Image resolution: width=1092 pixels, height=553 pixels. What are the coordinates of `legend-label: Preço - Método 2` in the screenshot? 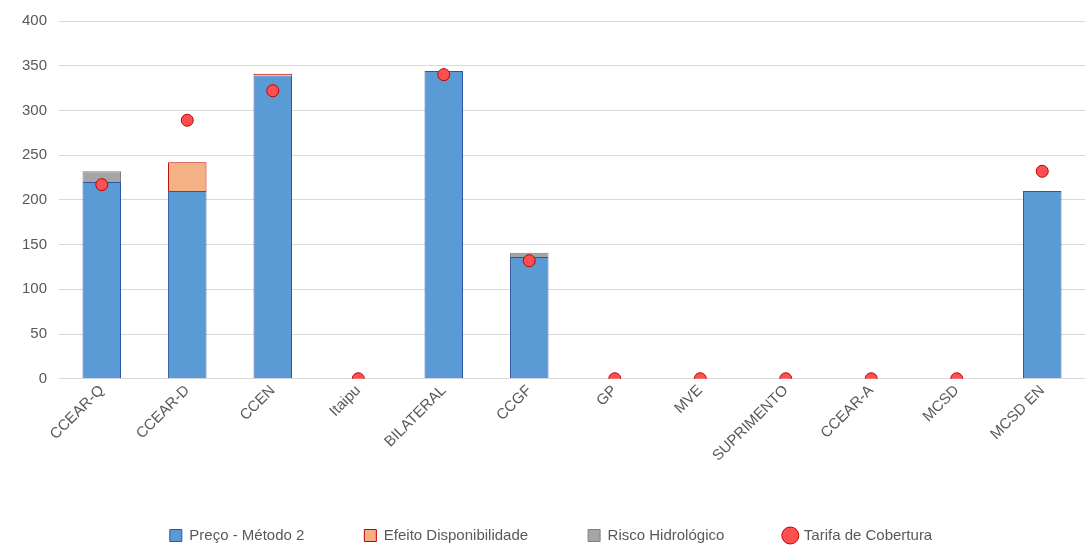 It's located at (247, 534).